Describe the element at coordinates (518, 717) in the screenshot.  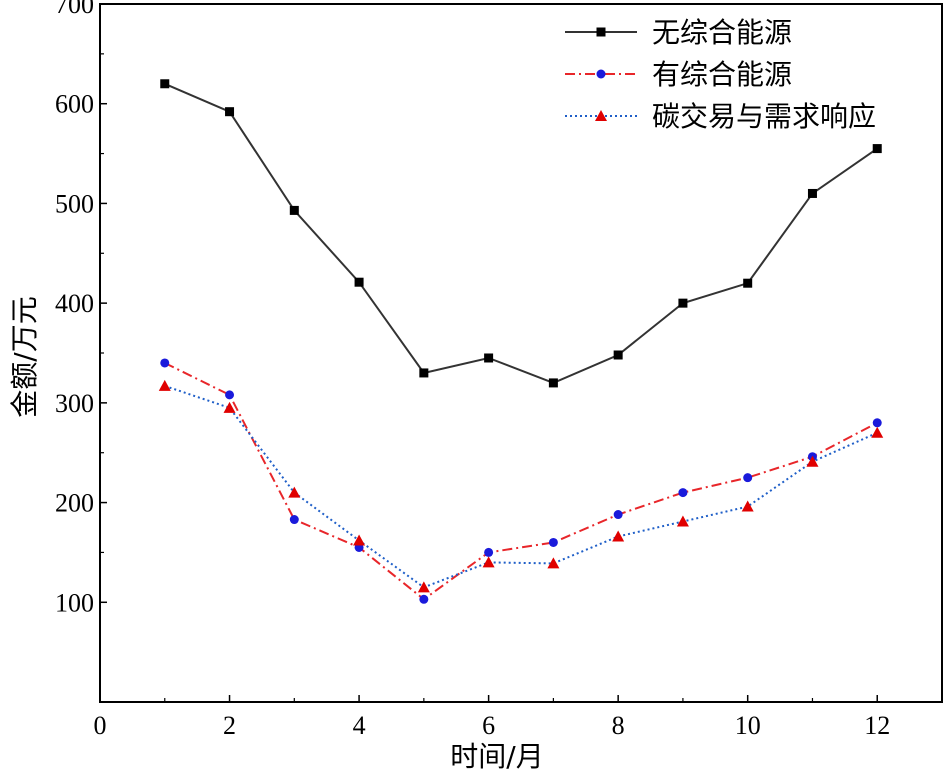
I see `x-axis: 0 2 4 6 8 10 12` at that location.